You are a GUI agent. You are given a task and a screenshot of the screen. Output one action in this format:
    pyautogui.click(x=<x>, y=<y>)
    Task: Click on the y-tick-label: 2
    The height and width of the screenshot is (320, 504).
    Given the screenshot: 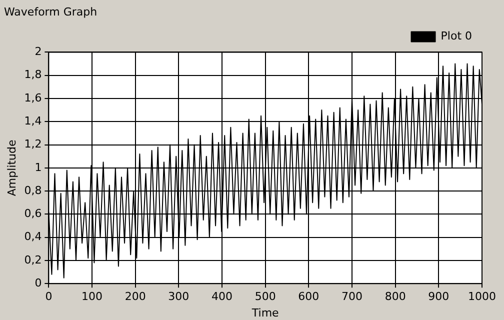 What is the action you would take?
    pyautogui.click(x=38, y=51)
    